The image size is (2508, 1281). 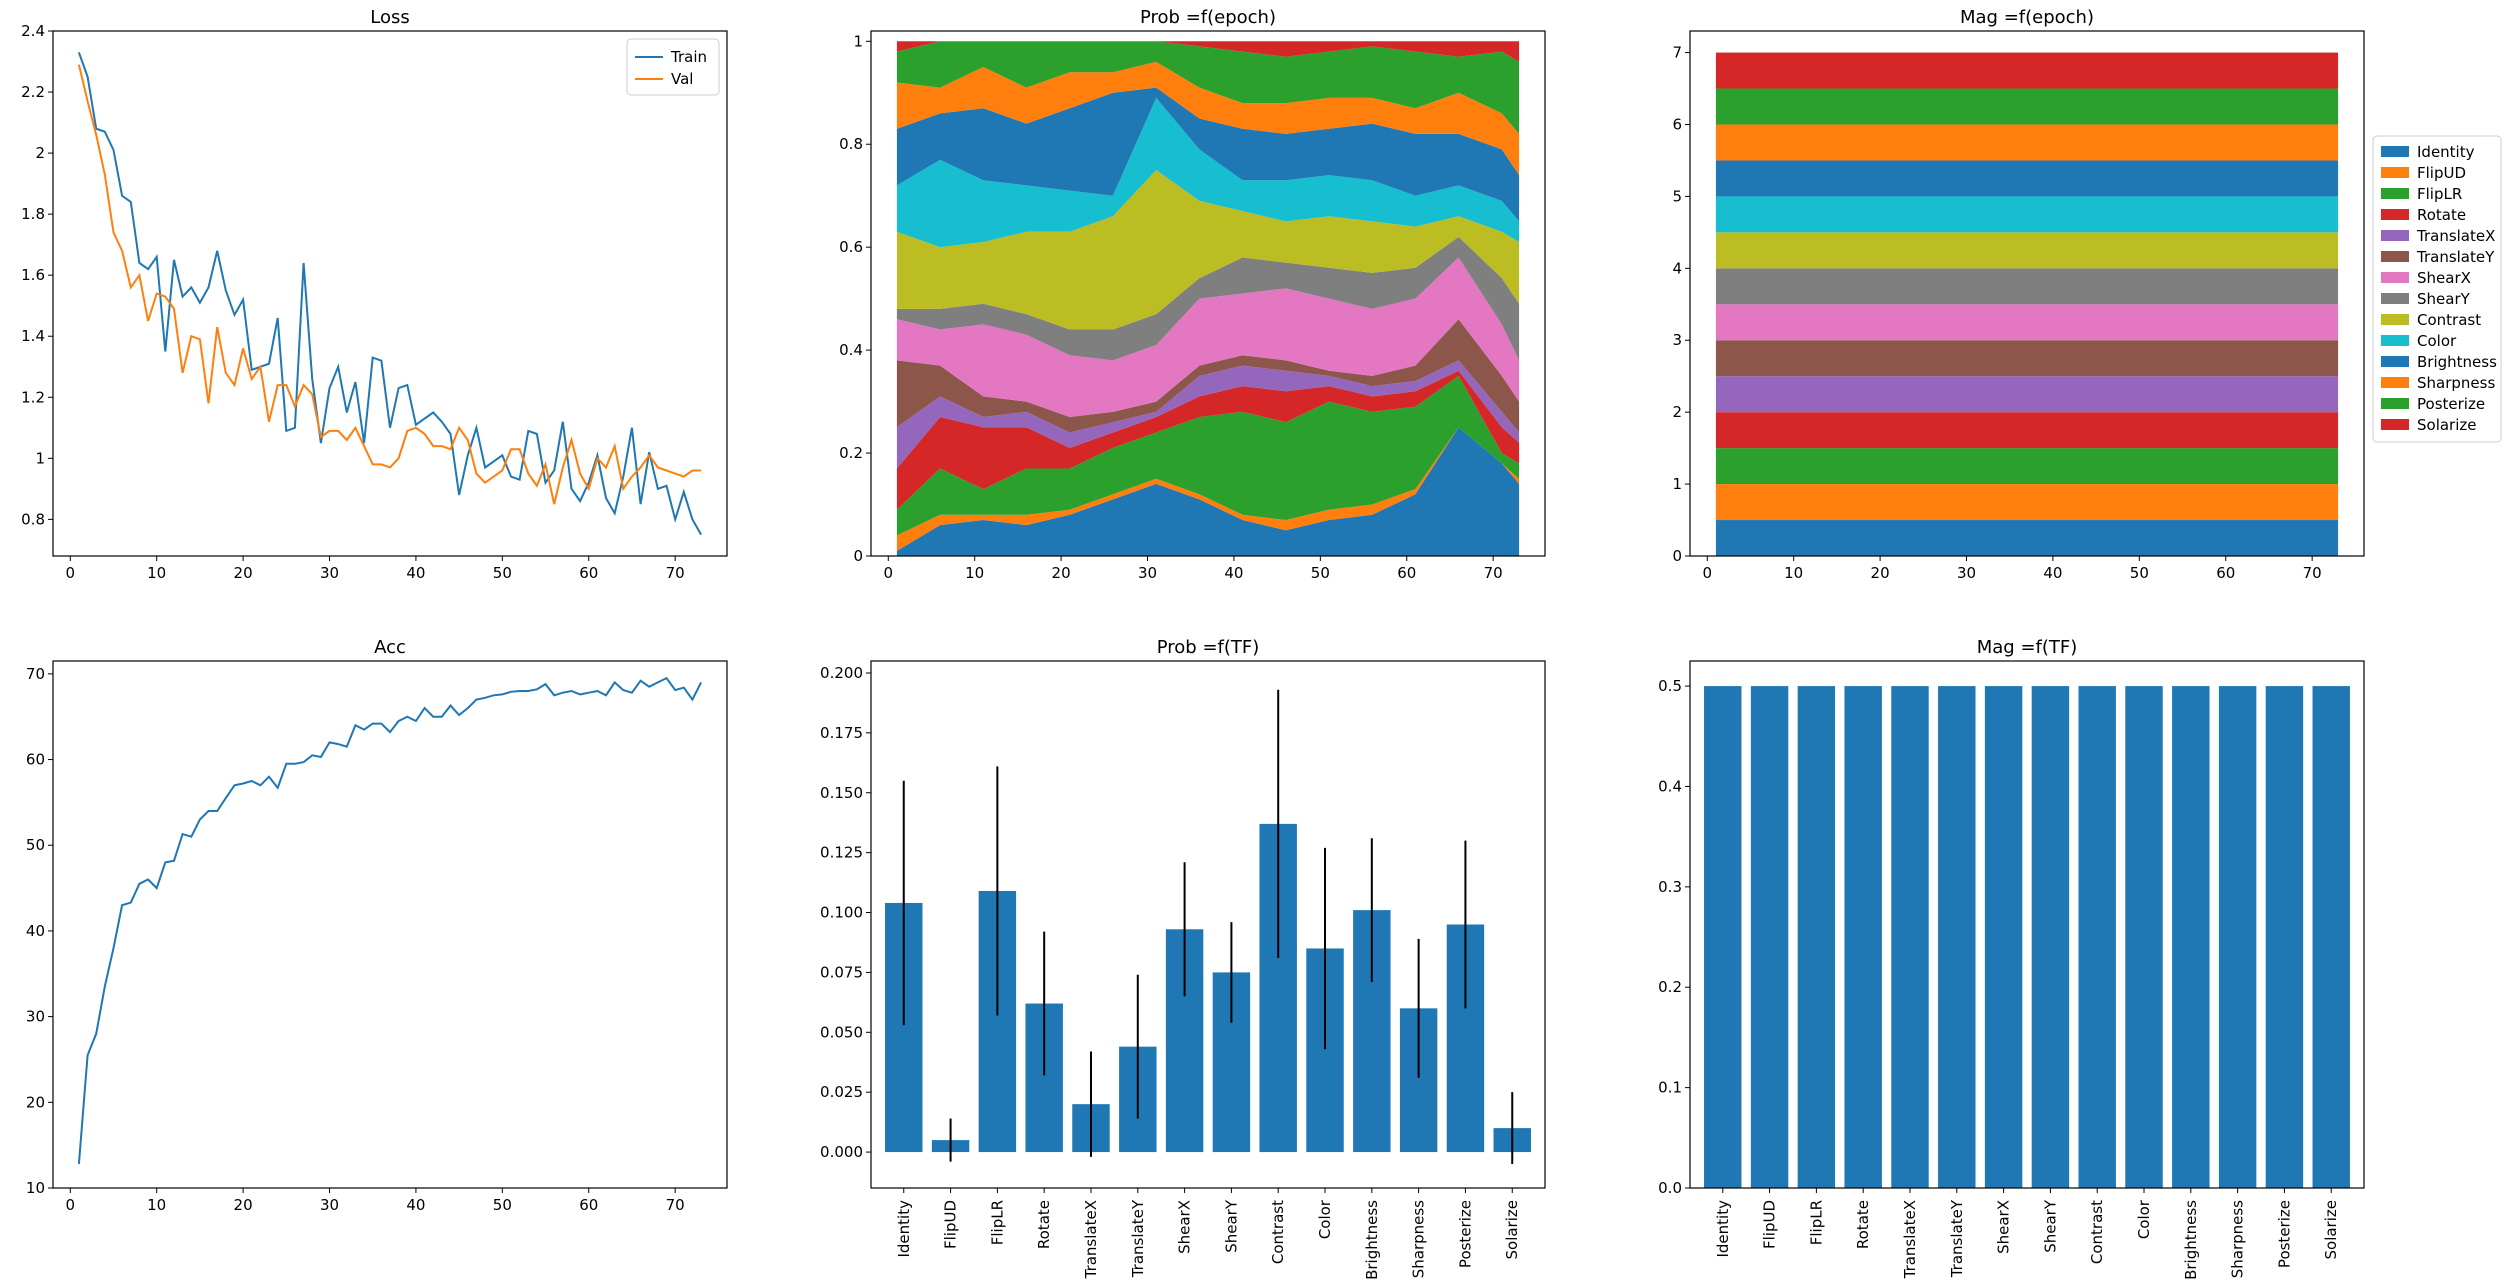 I want to click on loss-legend-label: Val, so click(x=682, y=79).